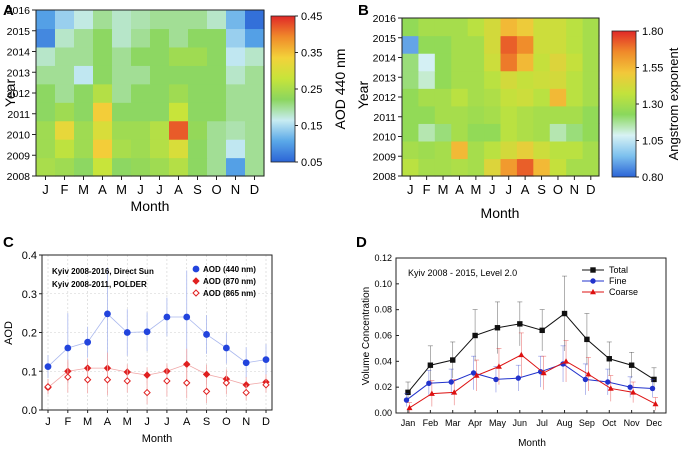  Describe the element at coordinates (8, 242) in the screenshot. I see `panel-c-letter: C` at that location.